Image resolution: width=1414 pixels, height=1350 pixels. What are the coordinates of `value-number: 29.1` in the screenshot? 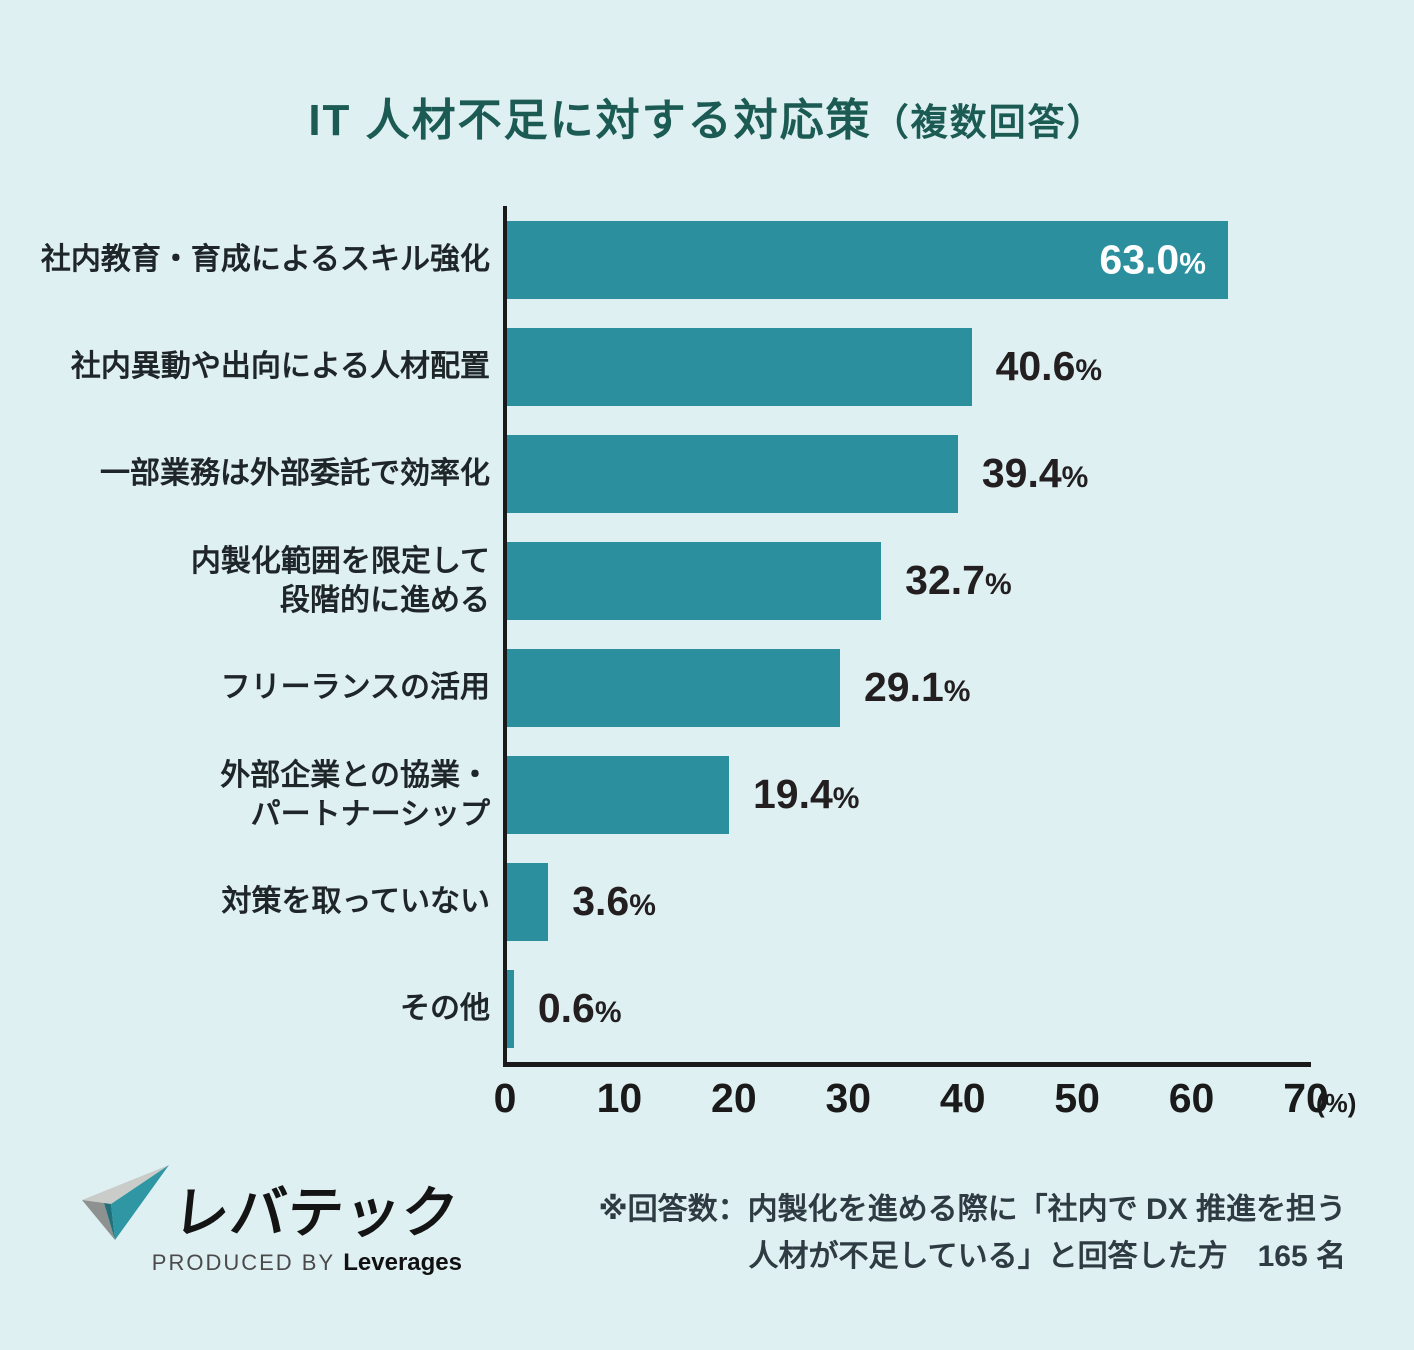 It's located at (903, 687).